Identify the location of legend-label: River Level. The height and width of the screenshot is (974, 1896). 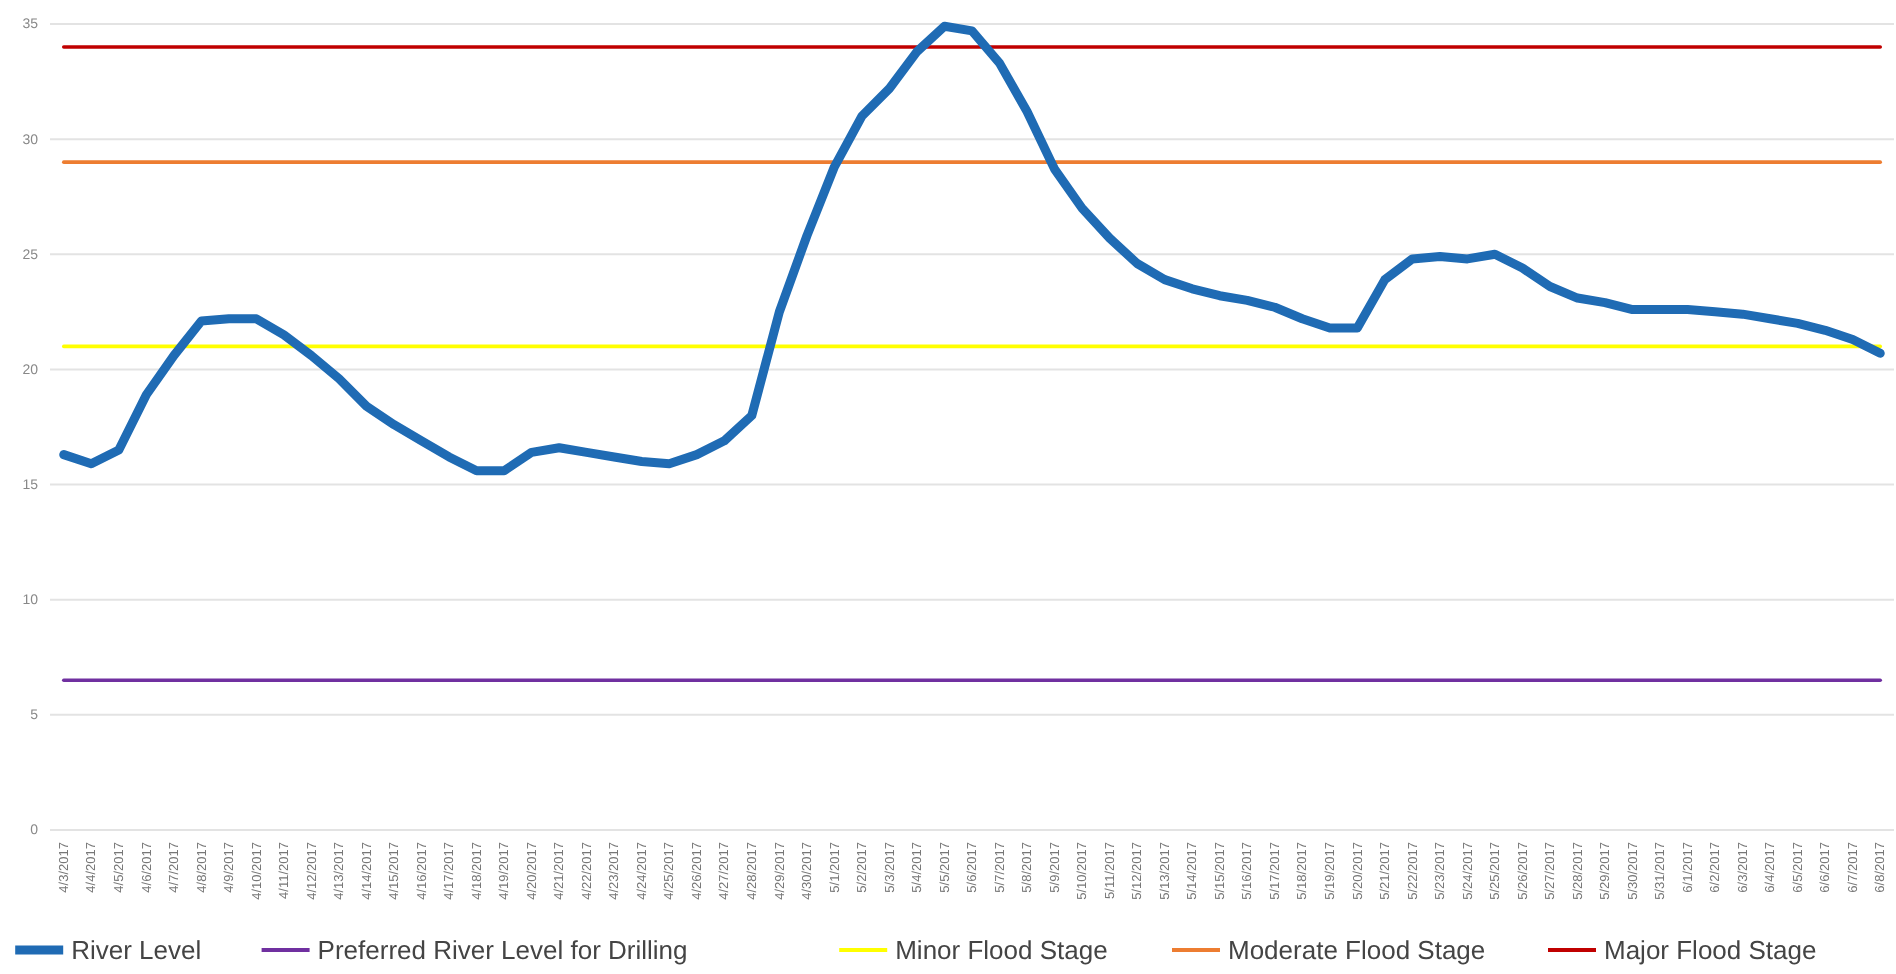
(136, 950).